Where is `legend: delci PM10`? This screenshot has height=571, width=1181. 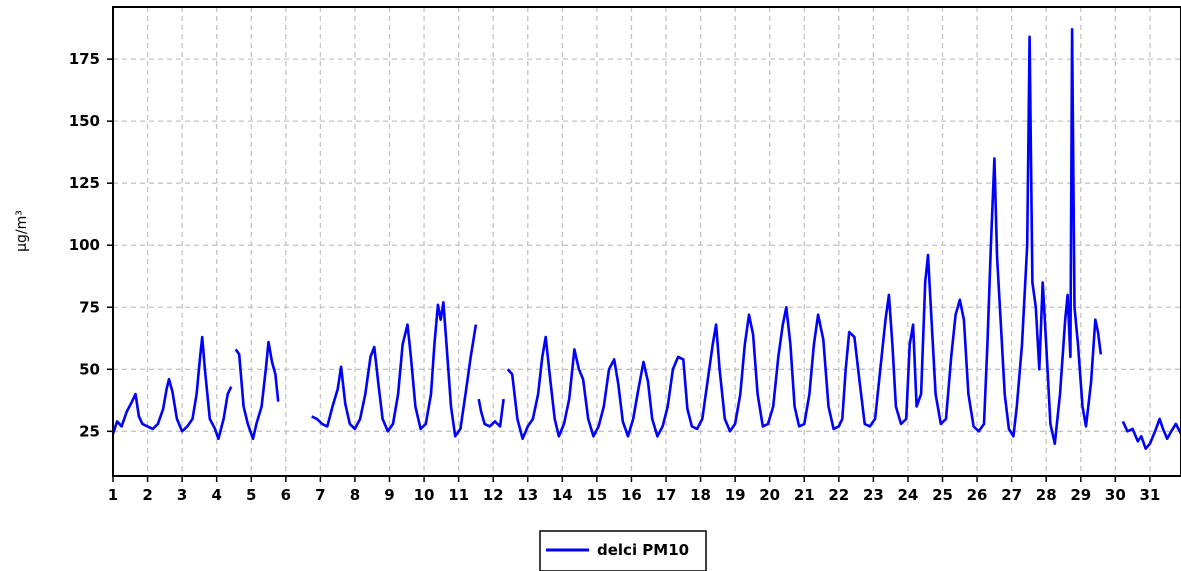
legend: delci PM10 is located at coordinates (623, 550).